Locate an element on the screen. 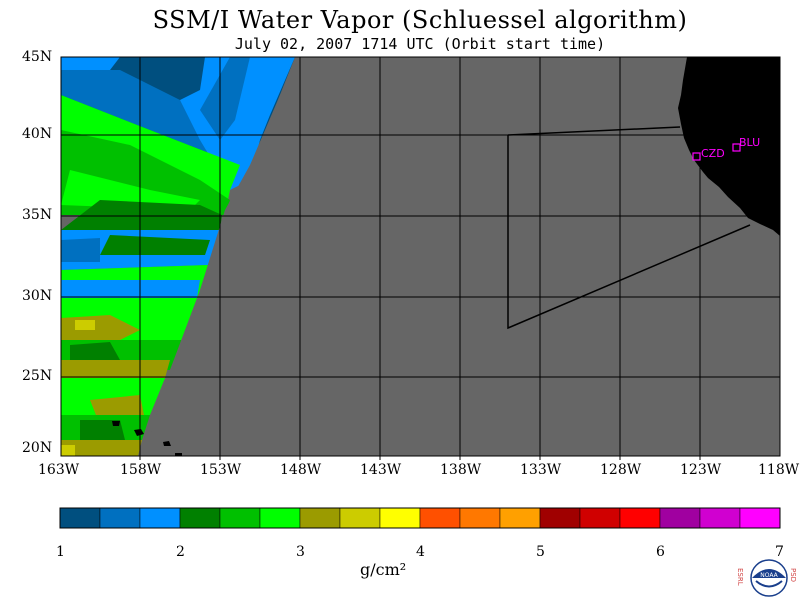 Image resolution: width=800 pixels, height=600 pixels. colorbar-frame is located at coordinates (420, 518).